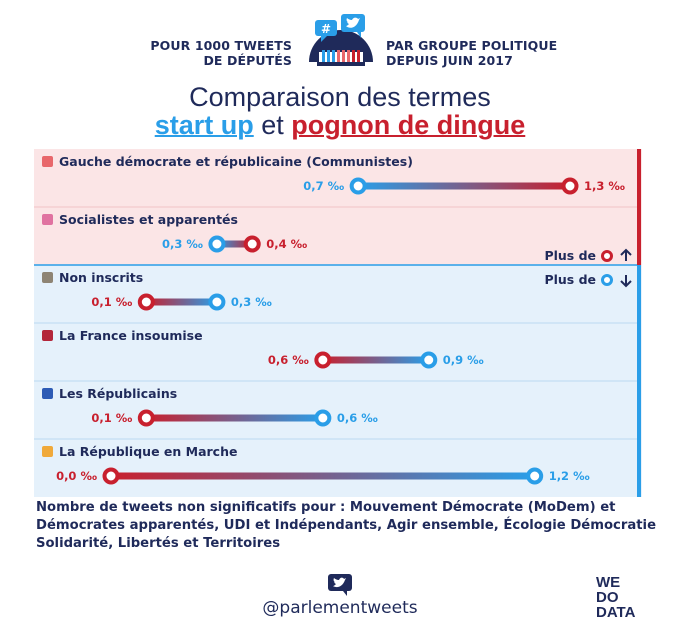  Describe the element at coordinates (357, 418) in the screenshot. I see `value-label-right: 0,6 ‰` at that location.